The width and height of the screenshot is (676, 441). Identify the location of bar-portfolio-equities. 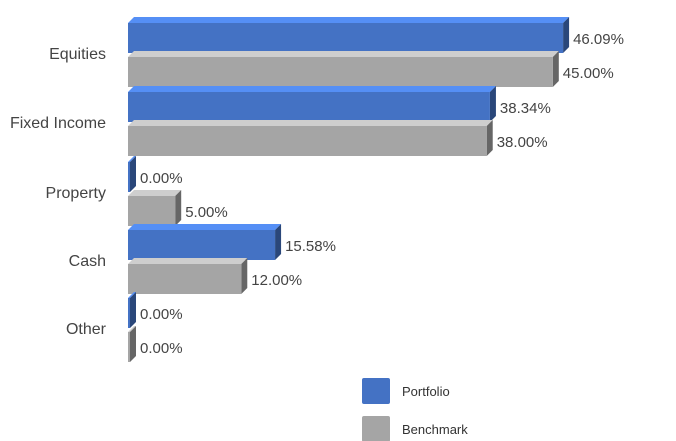
(349, 35).